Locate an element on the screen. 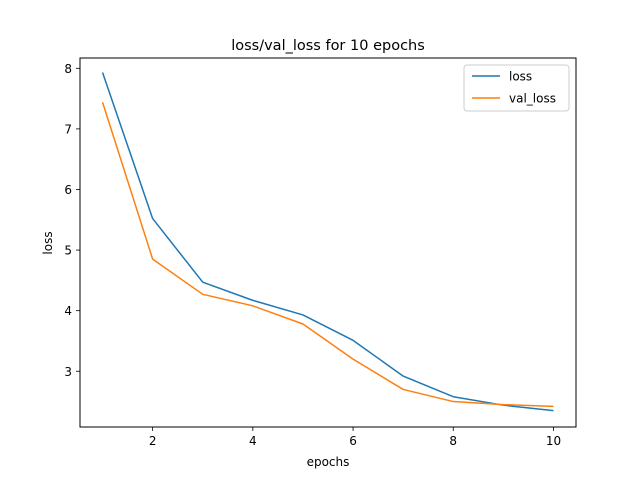  legend: loss val_loss is located at coordinates (516, 88).